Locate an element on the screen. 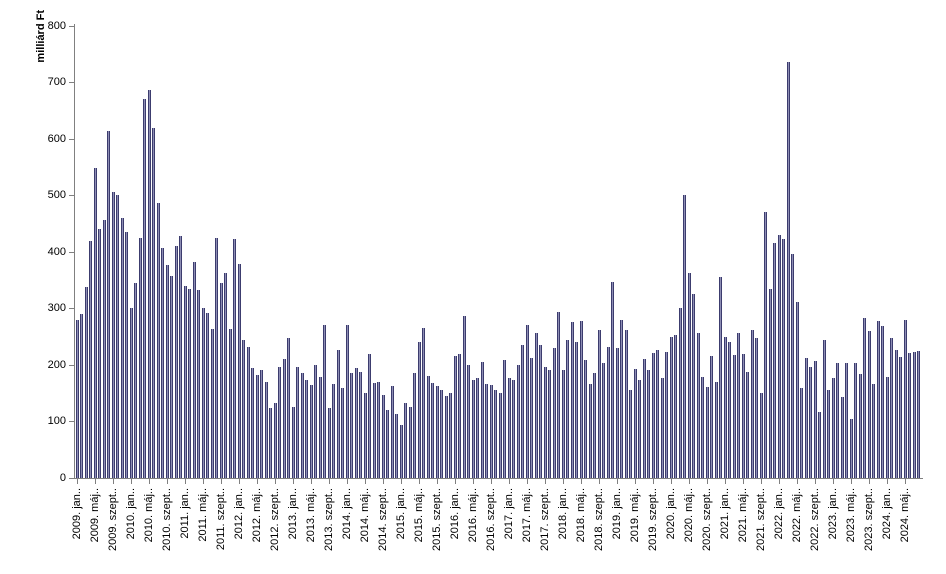  x-tick-label: 2012. szept.. is located at coordinates (275, 519).